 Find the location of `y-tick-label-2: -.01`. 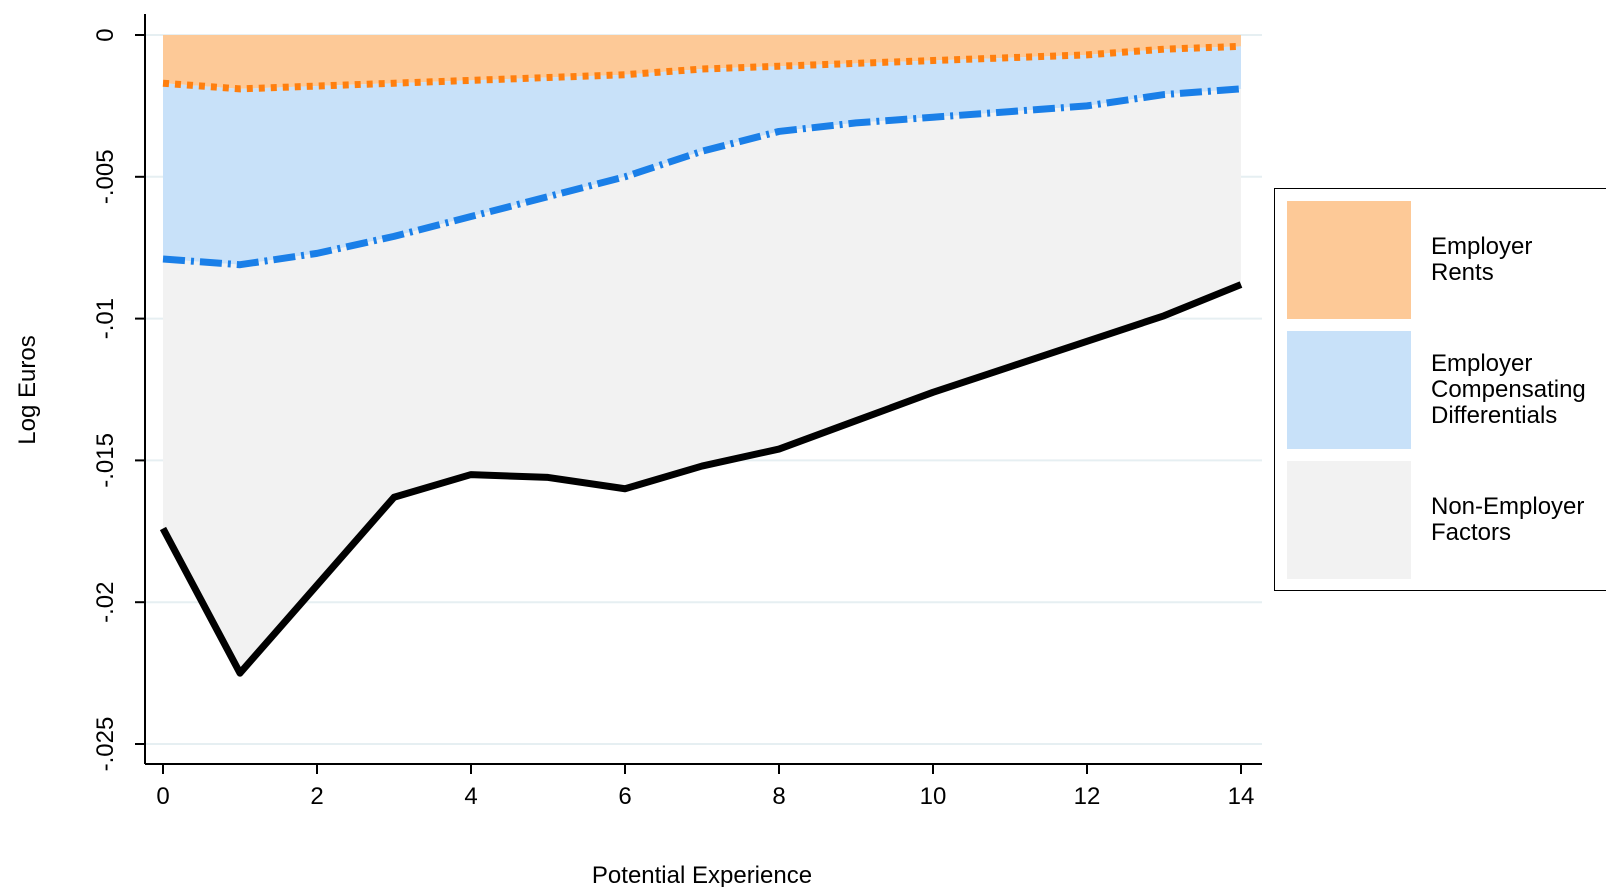

y-tick-label-2: -.01 is located at coordinates (105, 318).